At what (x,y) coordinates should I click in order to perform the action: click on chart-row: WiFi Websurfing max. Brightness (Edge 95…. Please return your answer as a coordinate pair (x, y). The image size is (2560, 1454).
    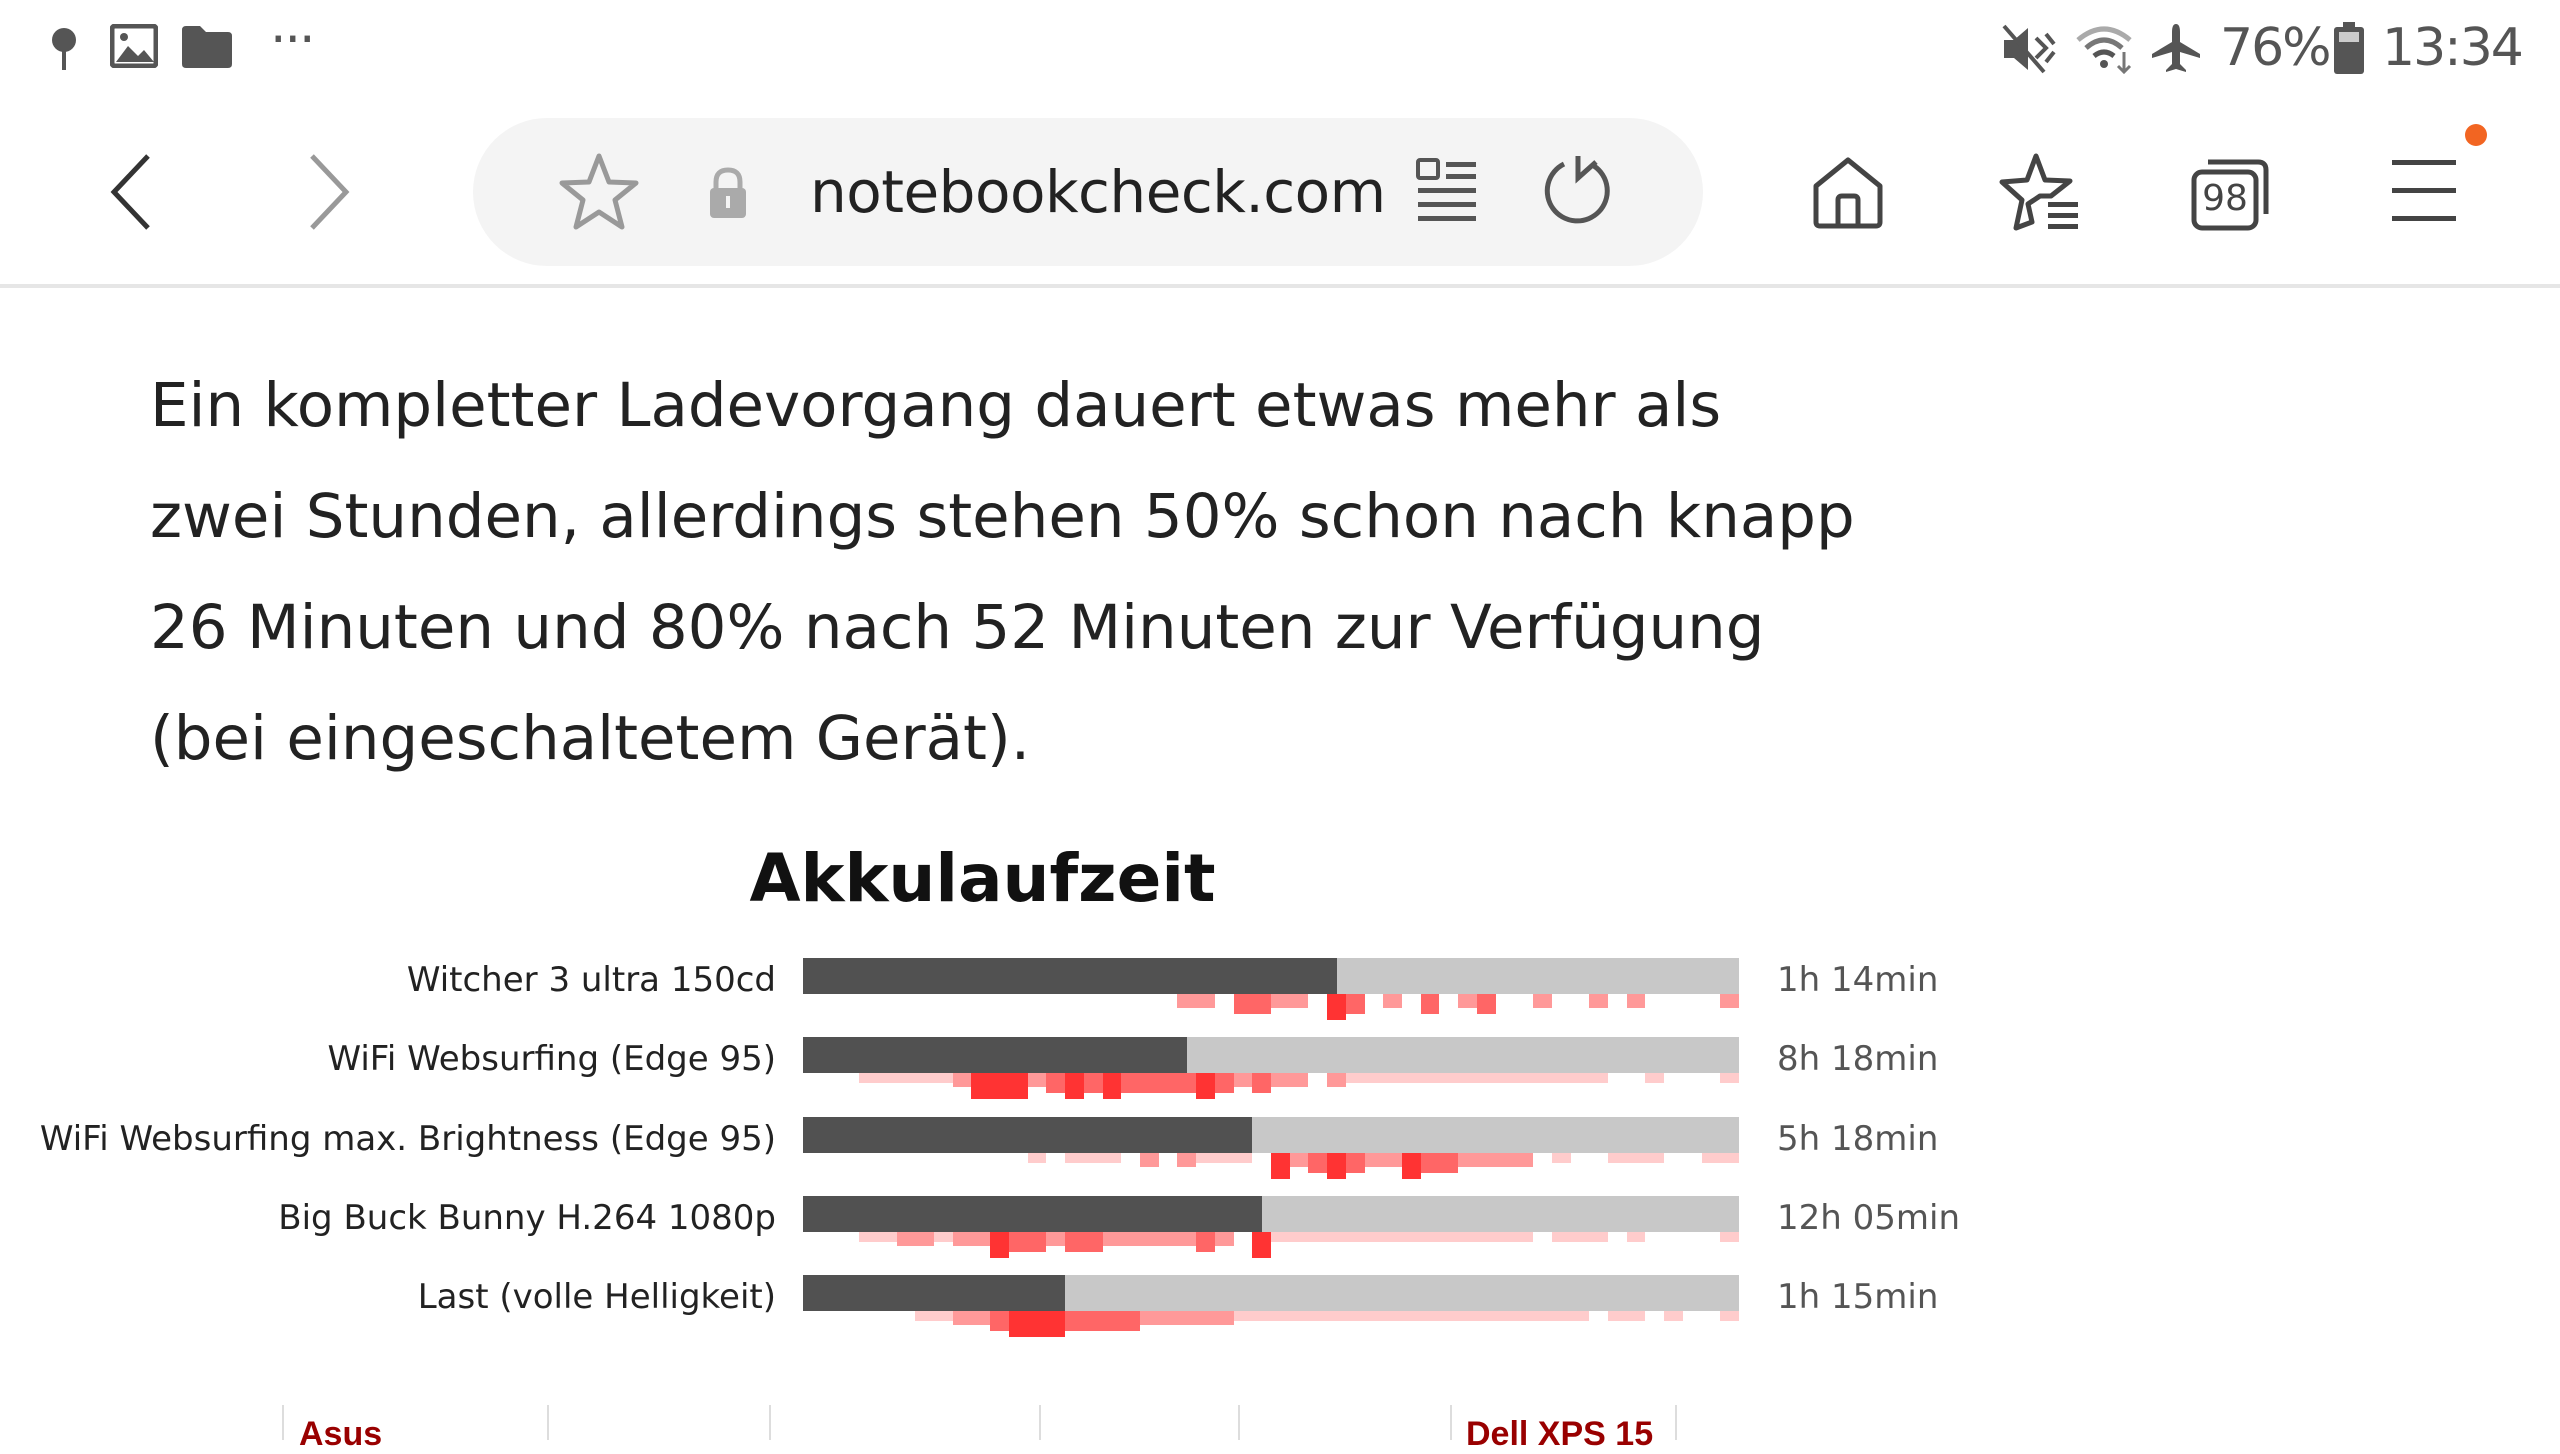
    Looking at the image, I should click on (1000, 1153).